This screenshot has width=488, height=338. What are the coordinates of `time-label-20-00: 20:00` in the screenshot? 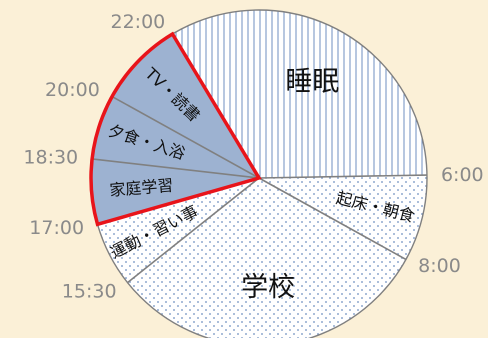 It's located at (72, 90).